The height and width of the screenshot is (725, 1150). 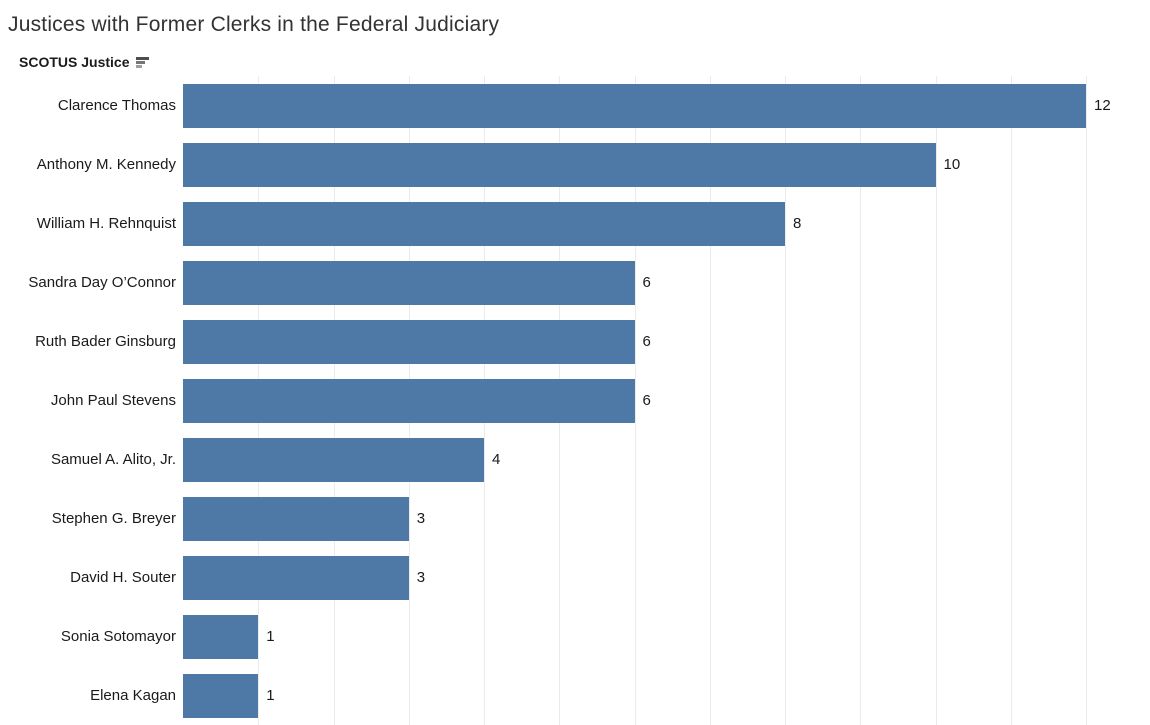 I want to click on bar-row: Sonia Sotomayor 1, so click(x=575, y=636).